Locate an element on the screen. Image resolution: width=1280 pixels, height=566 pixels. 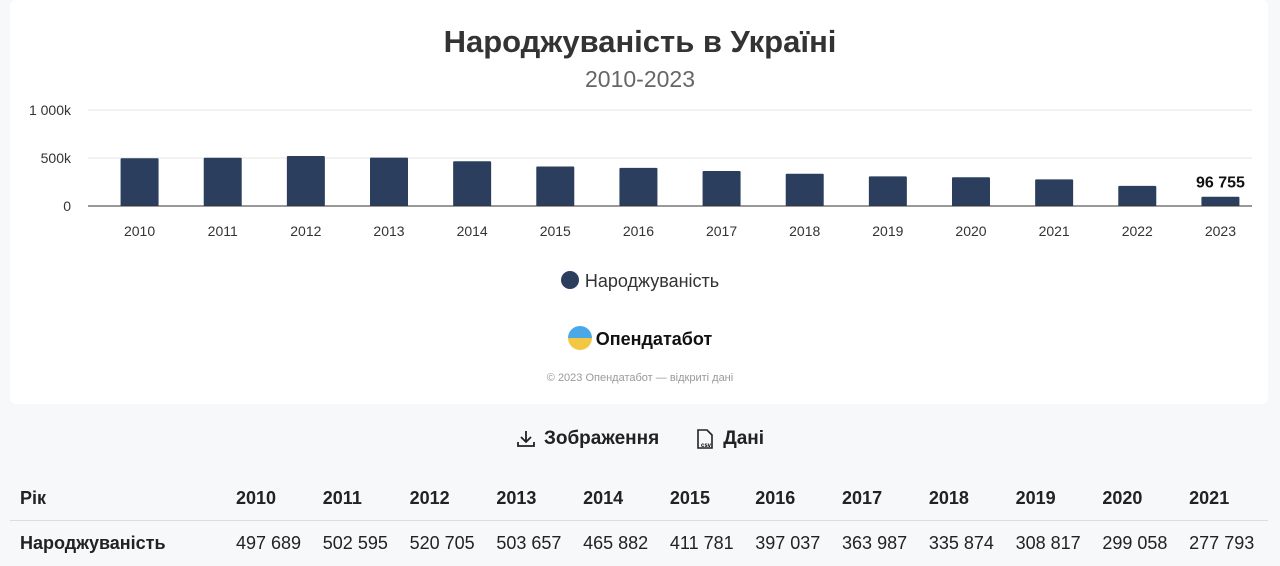
bar-2020 is located at coordinates (971, 191).